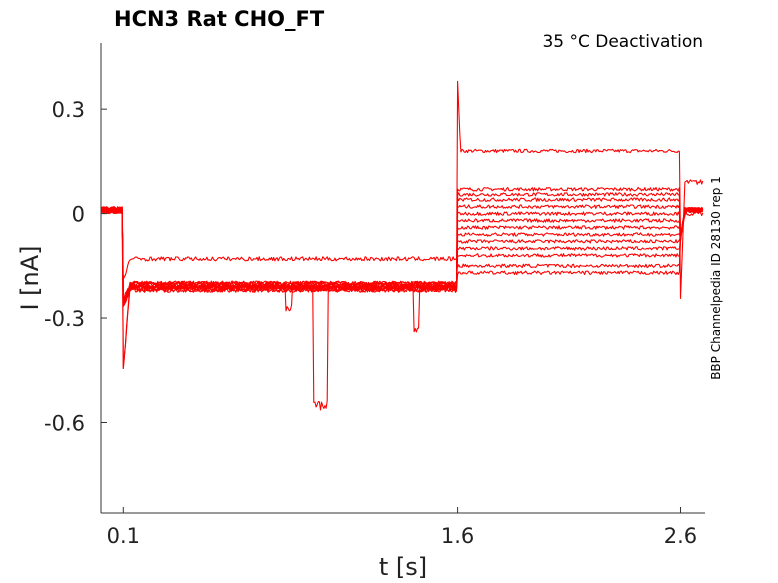 This screenshot has height=583, width=778. Describe the element at coordinates (403, 567) in the screenshot. I see `x-axis-label: t [s]` at that location.